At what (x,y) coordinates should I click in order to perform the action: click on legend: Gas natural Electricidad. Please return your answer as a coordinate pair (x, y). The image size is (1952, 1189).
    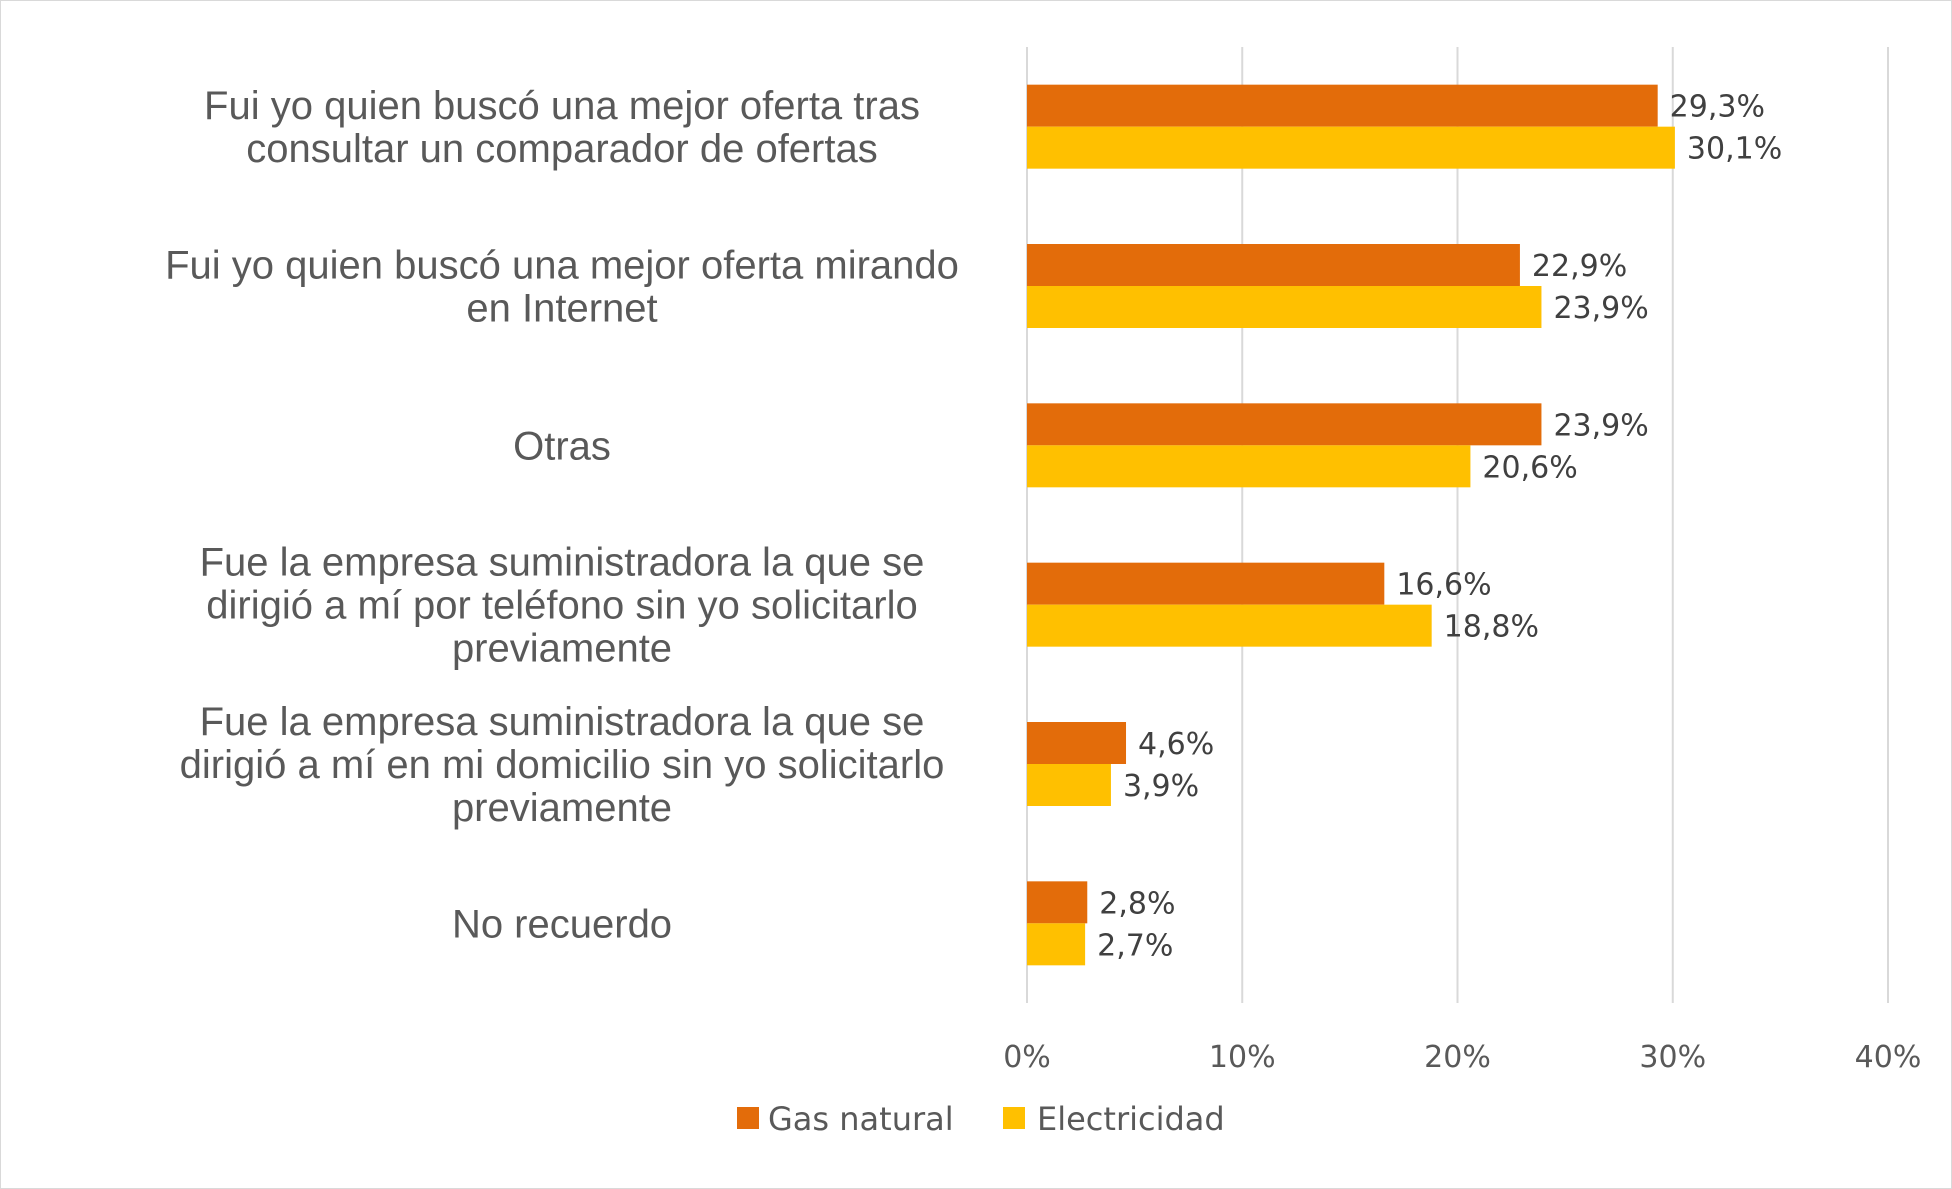
    Looking at the image, I should click on (981, 1119).